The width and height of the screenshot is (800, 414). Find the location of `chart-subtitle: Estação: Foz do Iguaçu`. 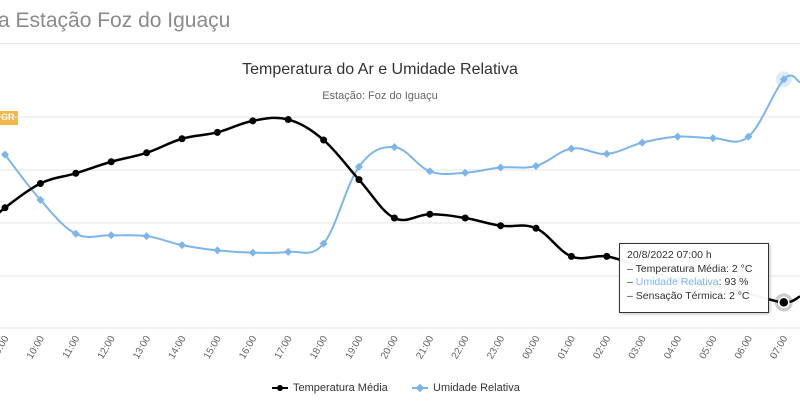

chart-subtitle: Estação: Foz do Iguaçu is located at coordinates (380, 96).